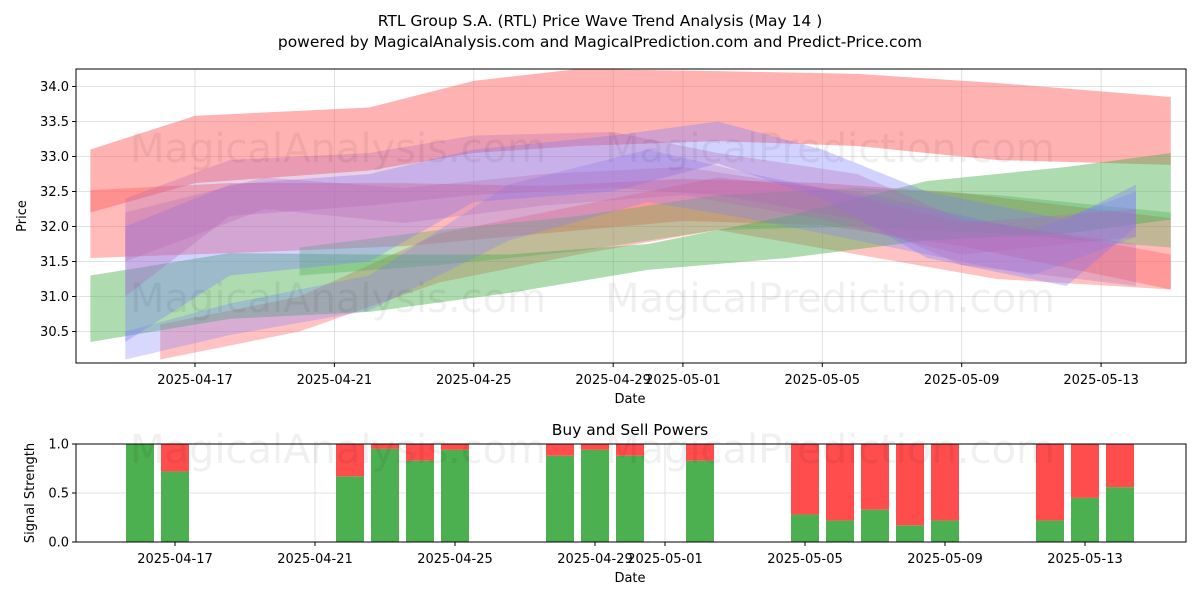 The width and height of the screenshot is (1200, 604). I want to click on price-x-axis-label: Date, so click(629, 399).